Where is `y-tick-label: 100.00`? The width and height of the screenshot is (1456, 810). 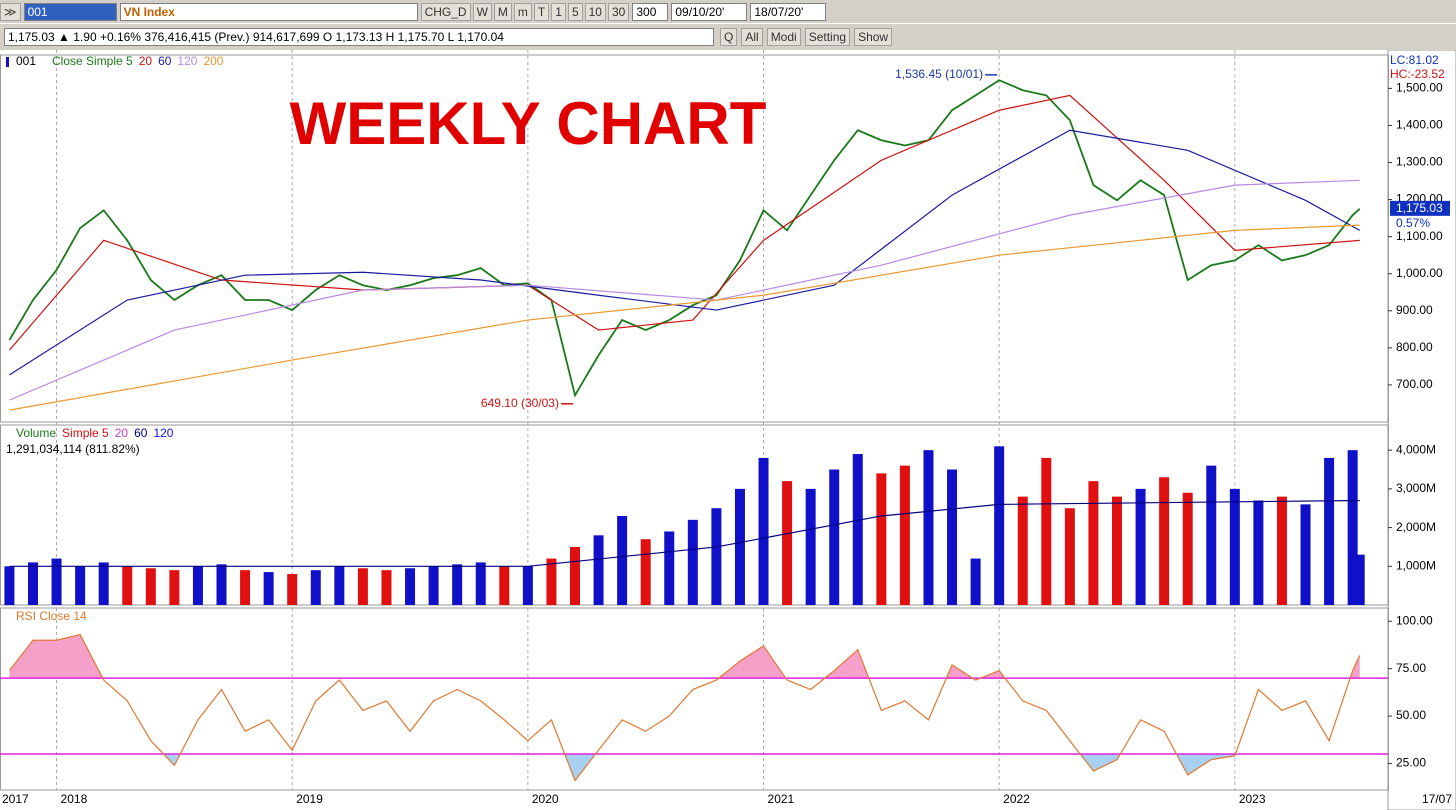 y-tick-label: 100.00 is located at coordinates (1414, 620).